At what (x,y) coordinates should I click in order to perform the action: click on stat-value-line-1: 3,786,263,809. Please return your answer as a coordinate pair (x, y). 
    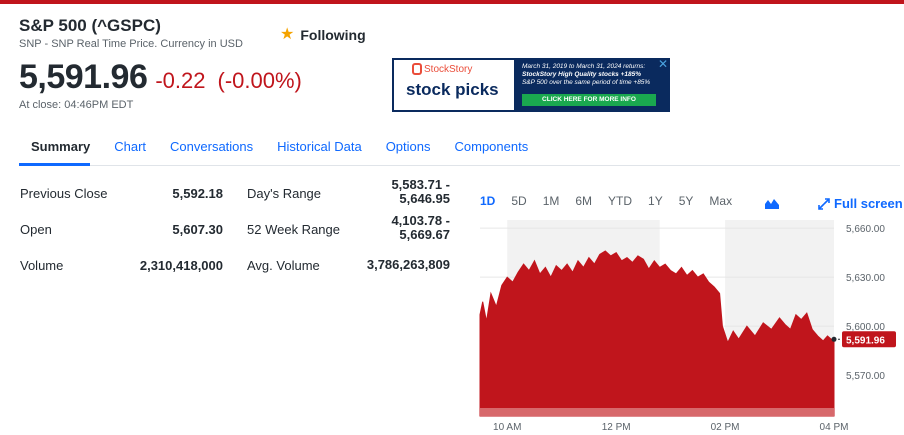
    Looking at the image, I should click on (408, 264).